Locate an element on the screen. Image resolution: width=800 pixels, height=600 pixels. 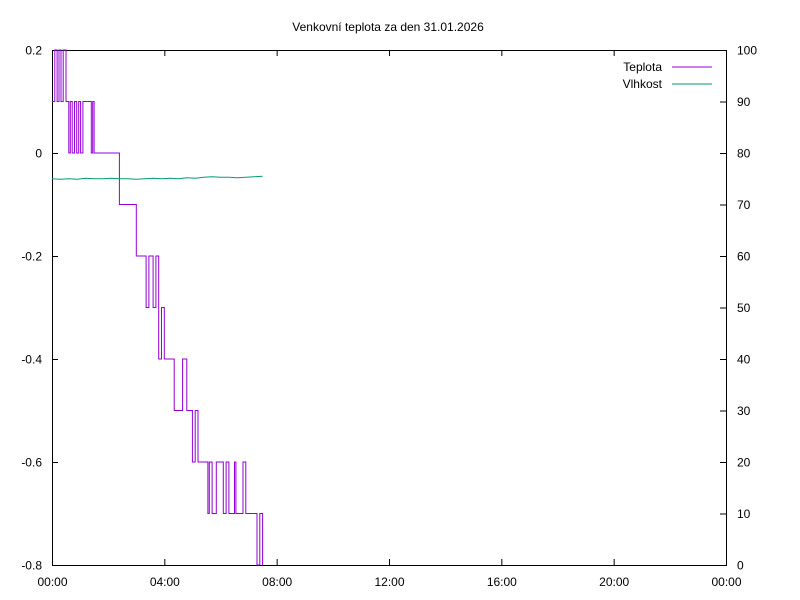
x-tick-label: 12:00 is located at coordinates (389, 582).